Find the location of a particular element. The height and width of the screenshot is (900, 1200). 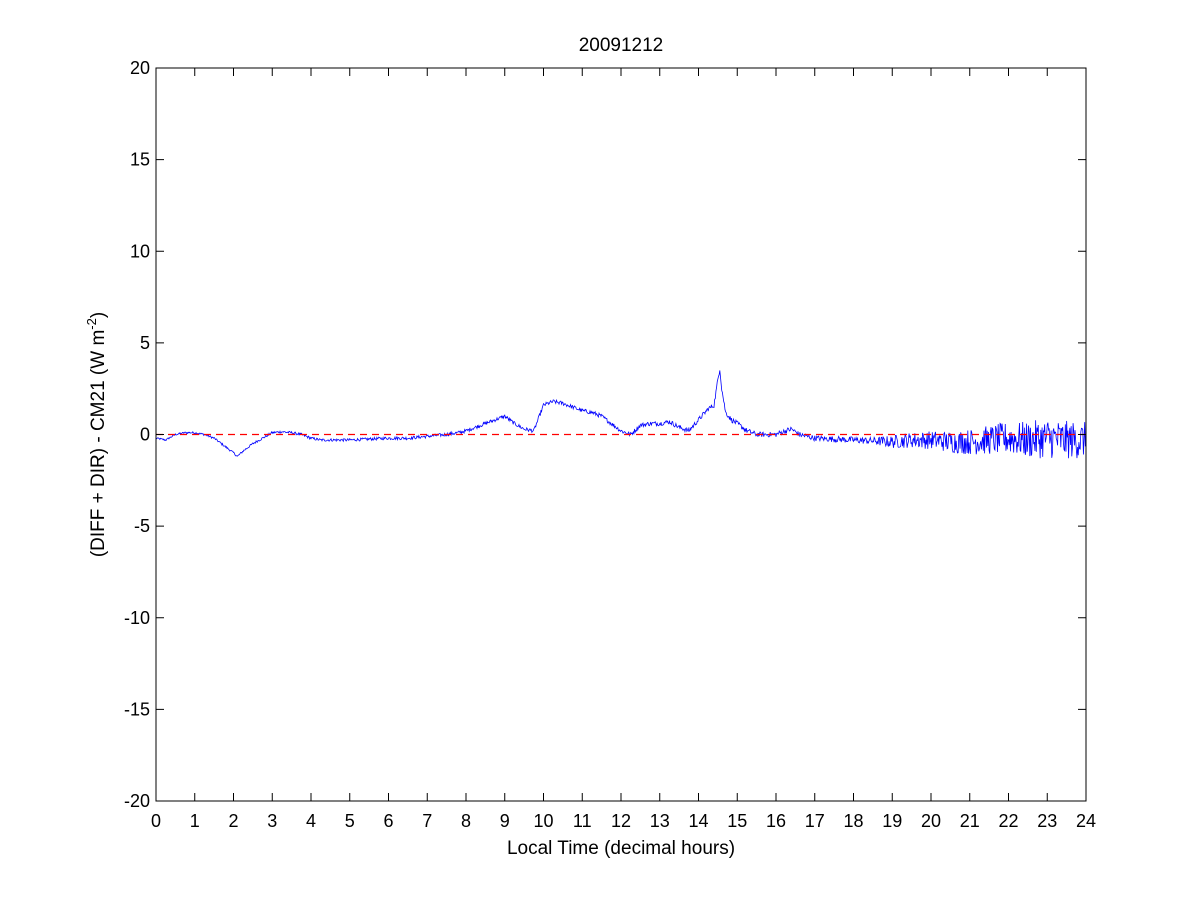

x-tick-label: 21 is located at coordinates (970, 821).